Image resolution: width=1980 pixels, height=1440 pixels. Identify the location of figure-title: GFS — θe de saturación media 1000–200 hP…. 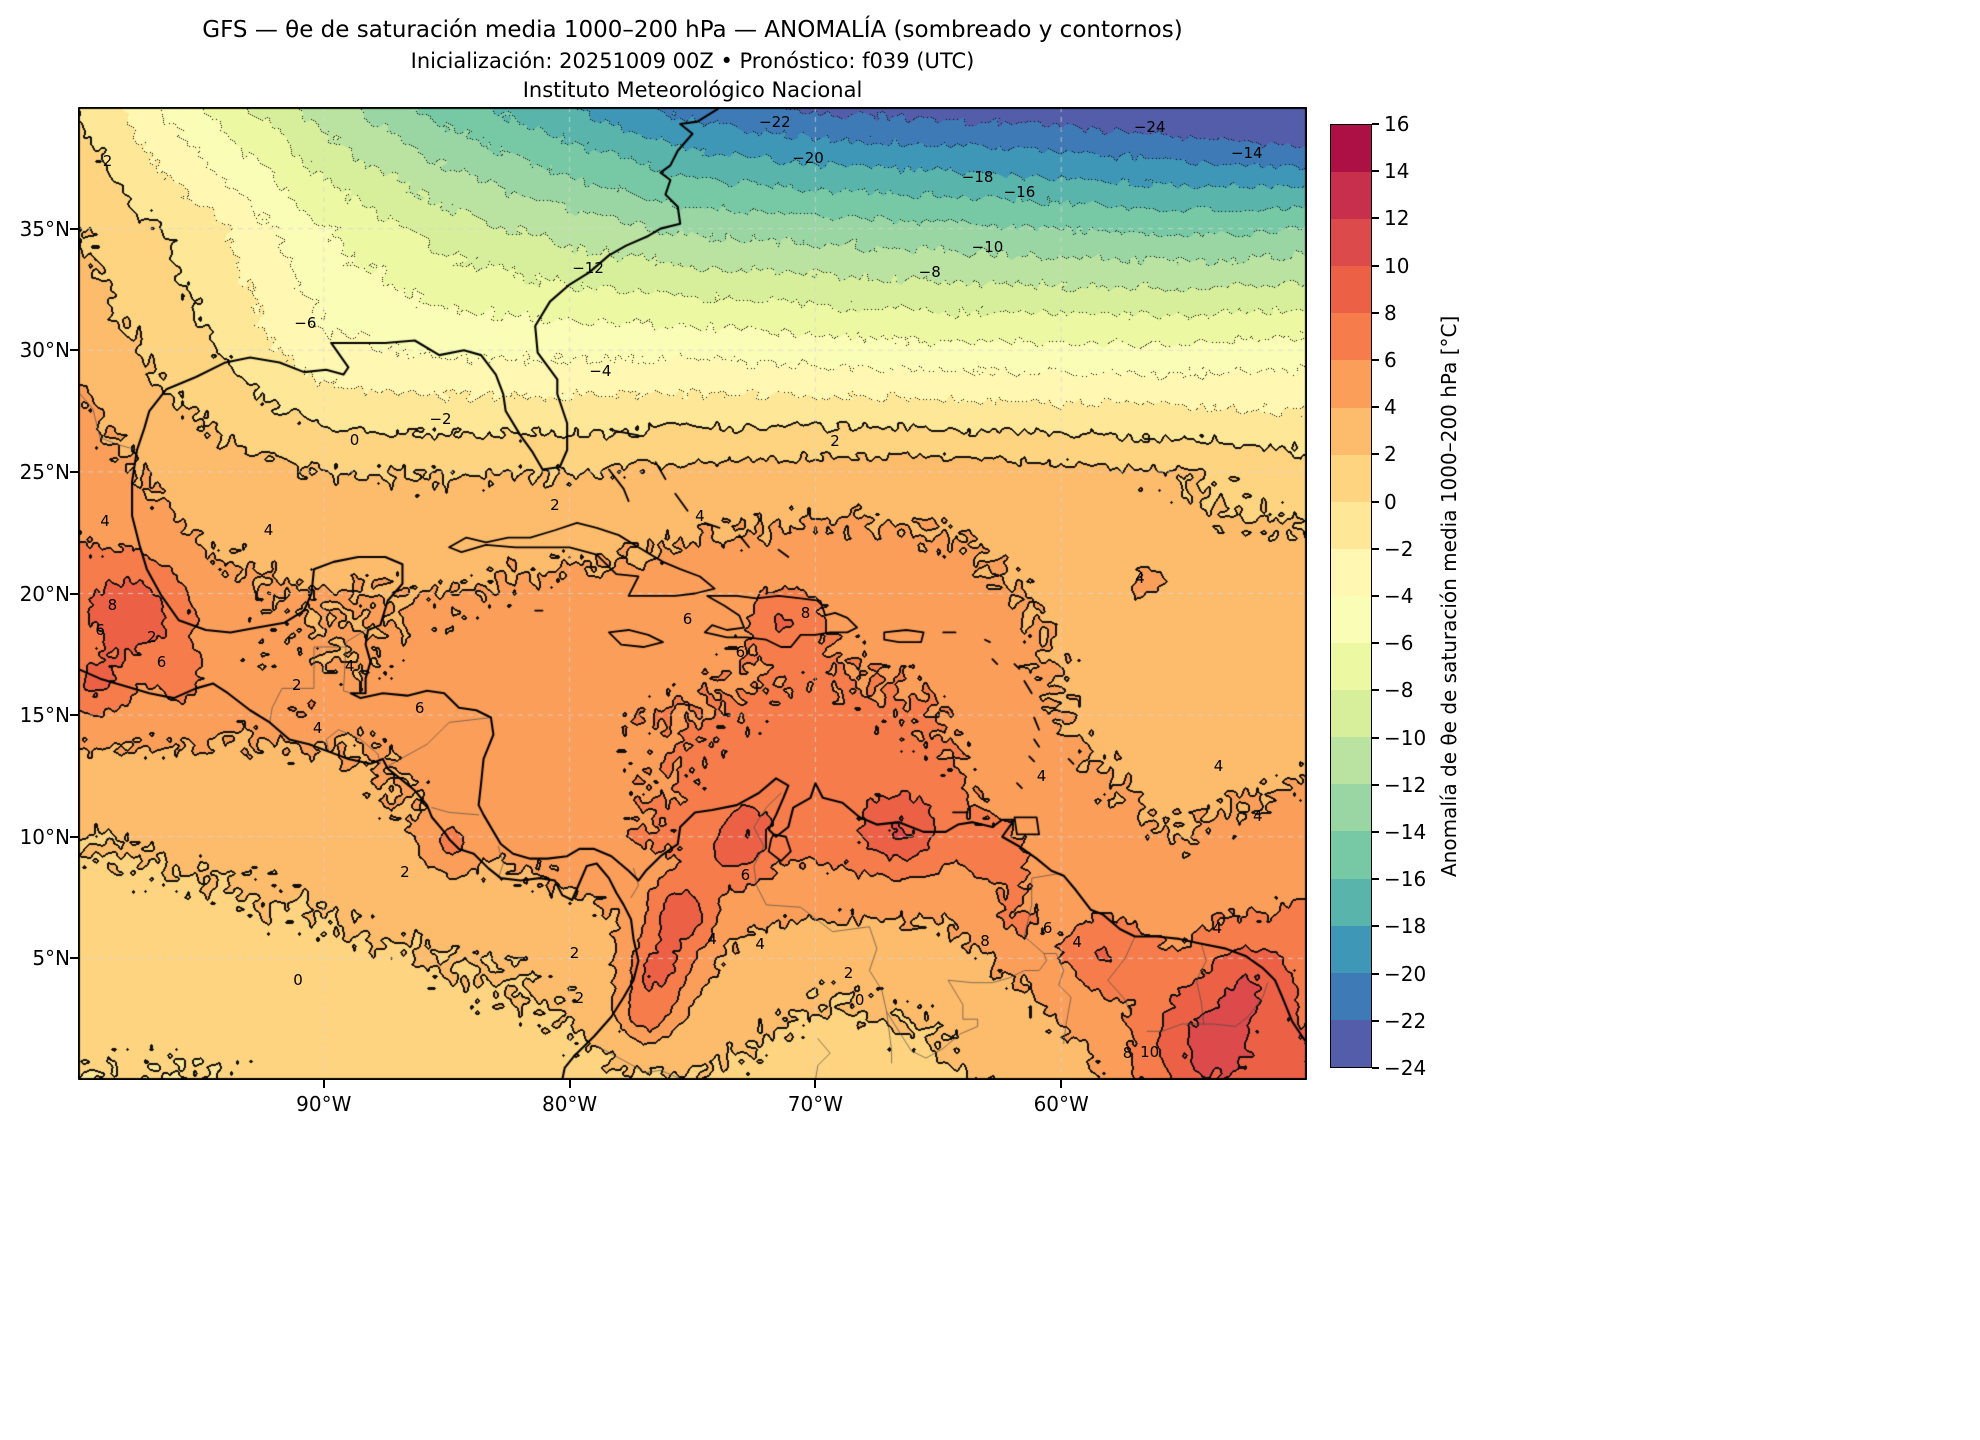
(692, 30).